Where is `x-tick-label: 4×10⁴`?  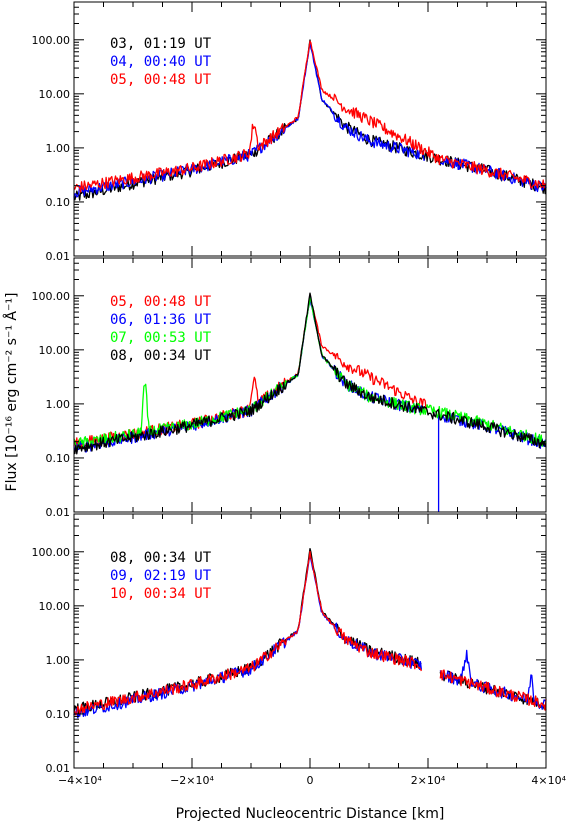 x-tick-label: 4×10⁴ is located at coordinates (548, 780).